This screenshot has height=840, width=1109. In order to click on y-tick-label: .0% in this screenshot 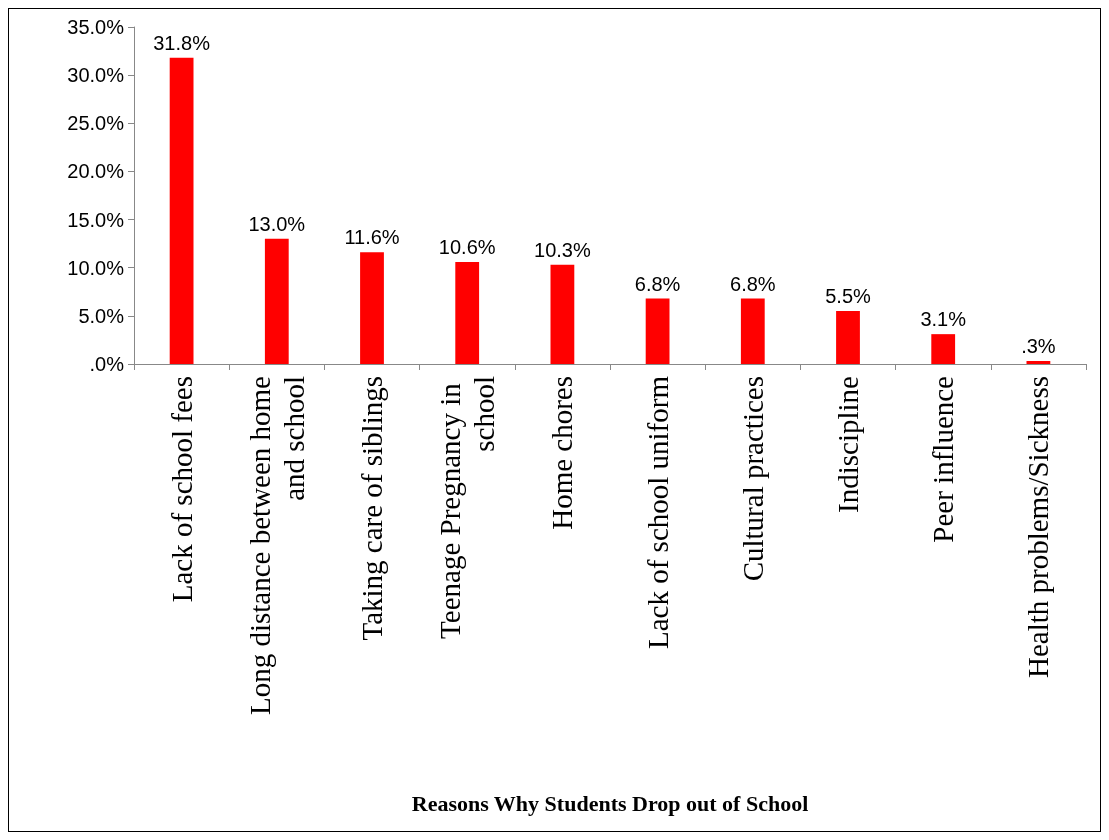, I will do `click(107, 364)`.